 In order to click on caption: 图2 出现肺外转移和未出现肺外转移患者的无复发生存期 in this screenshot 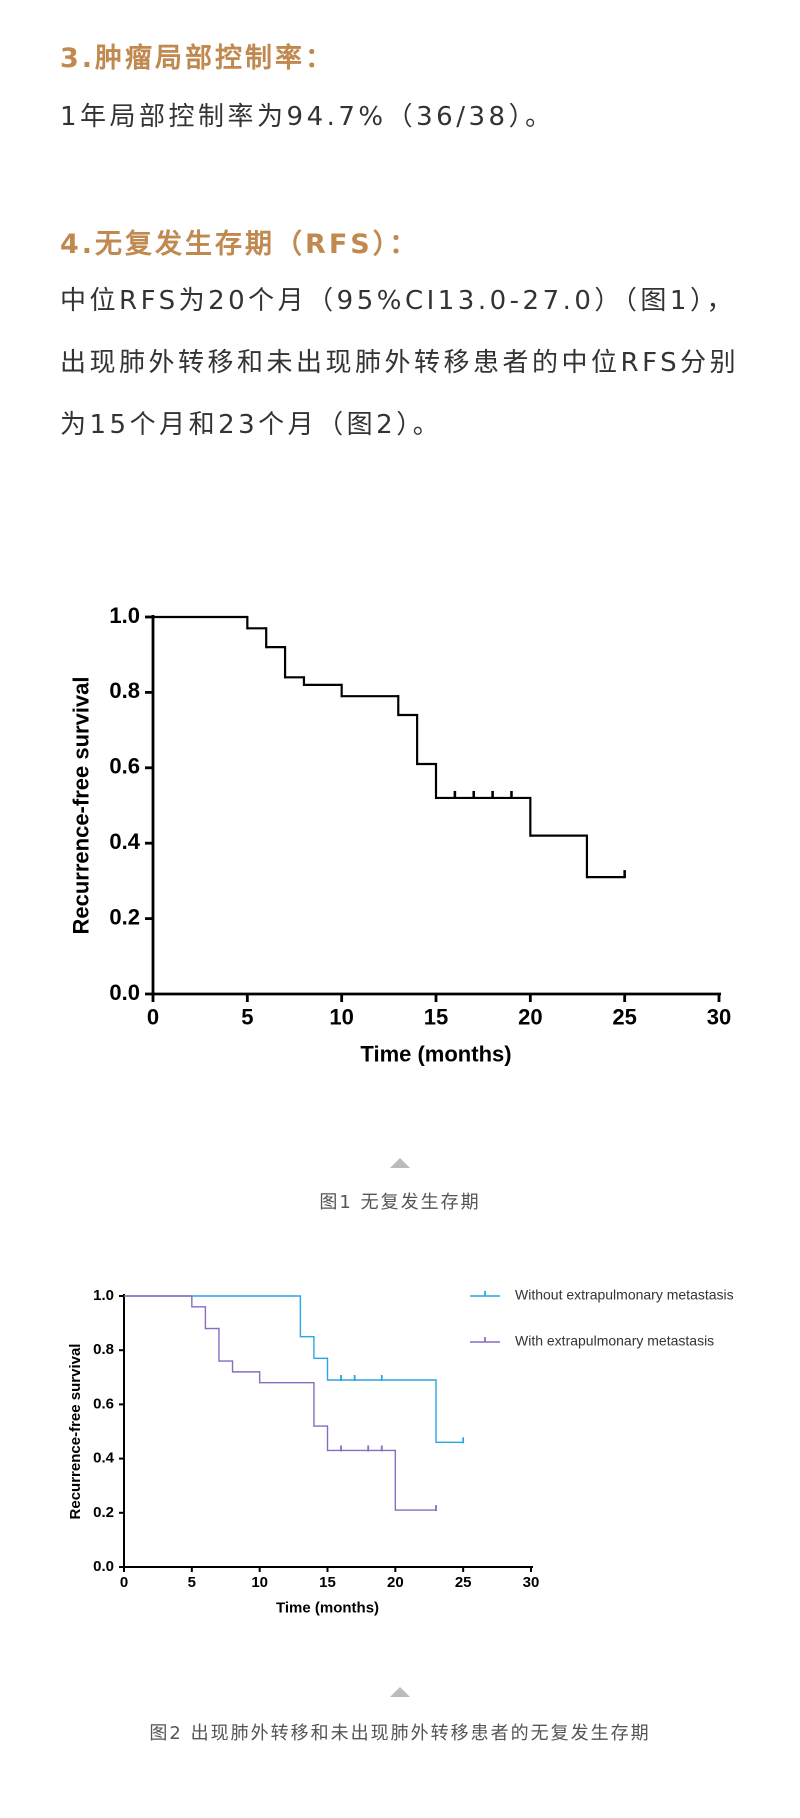, I will do `click(400, 1733)`.